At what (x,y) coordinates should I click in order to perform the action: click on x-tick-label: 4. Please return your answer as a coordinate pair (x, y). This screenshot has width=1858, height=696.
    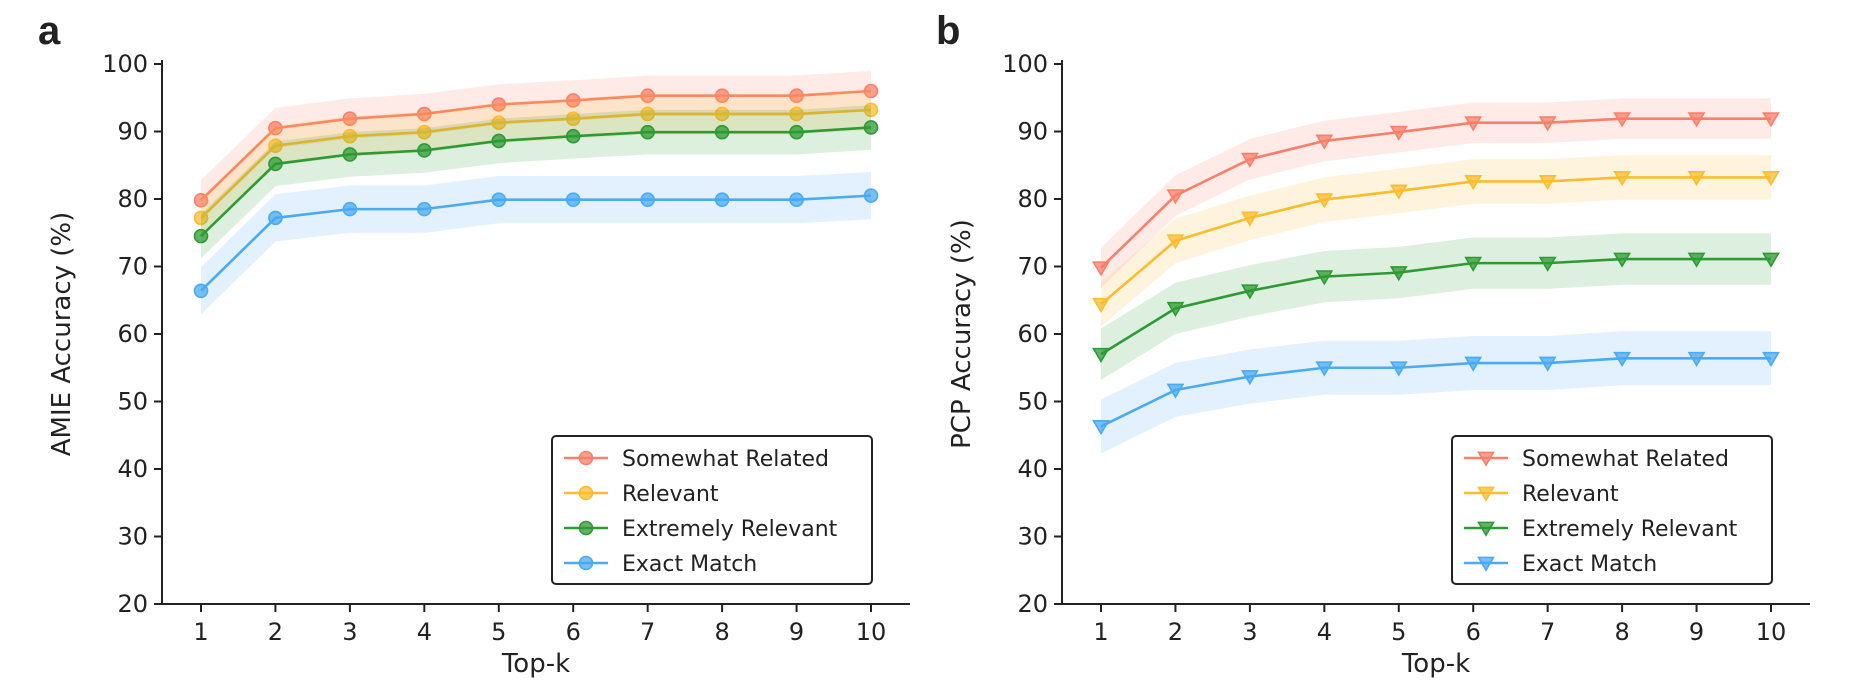
    Looking at the image, I should click on (1324, 632).